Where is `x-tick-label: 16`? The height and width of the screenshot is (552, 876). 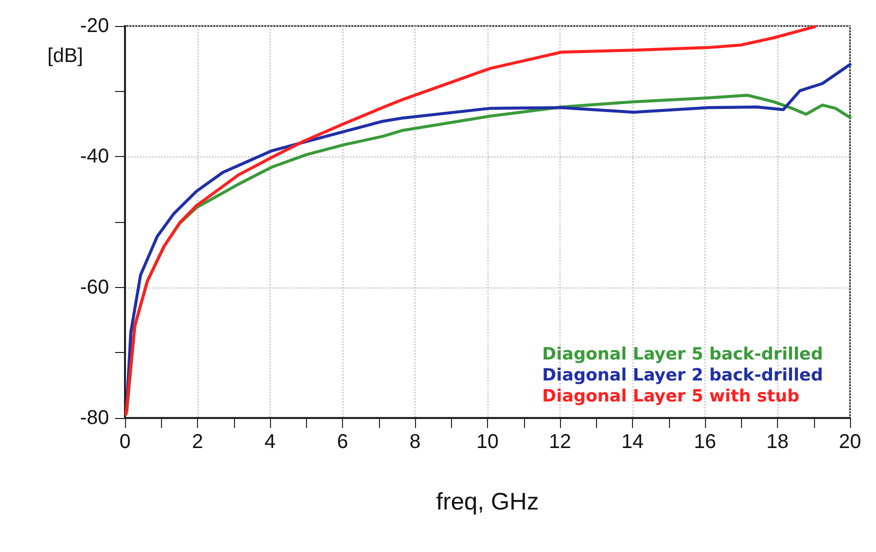 x-tick-label: 16 is located at coordinates (705, 442).